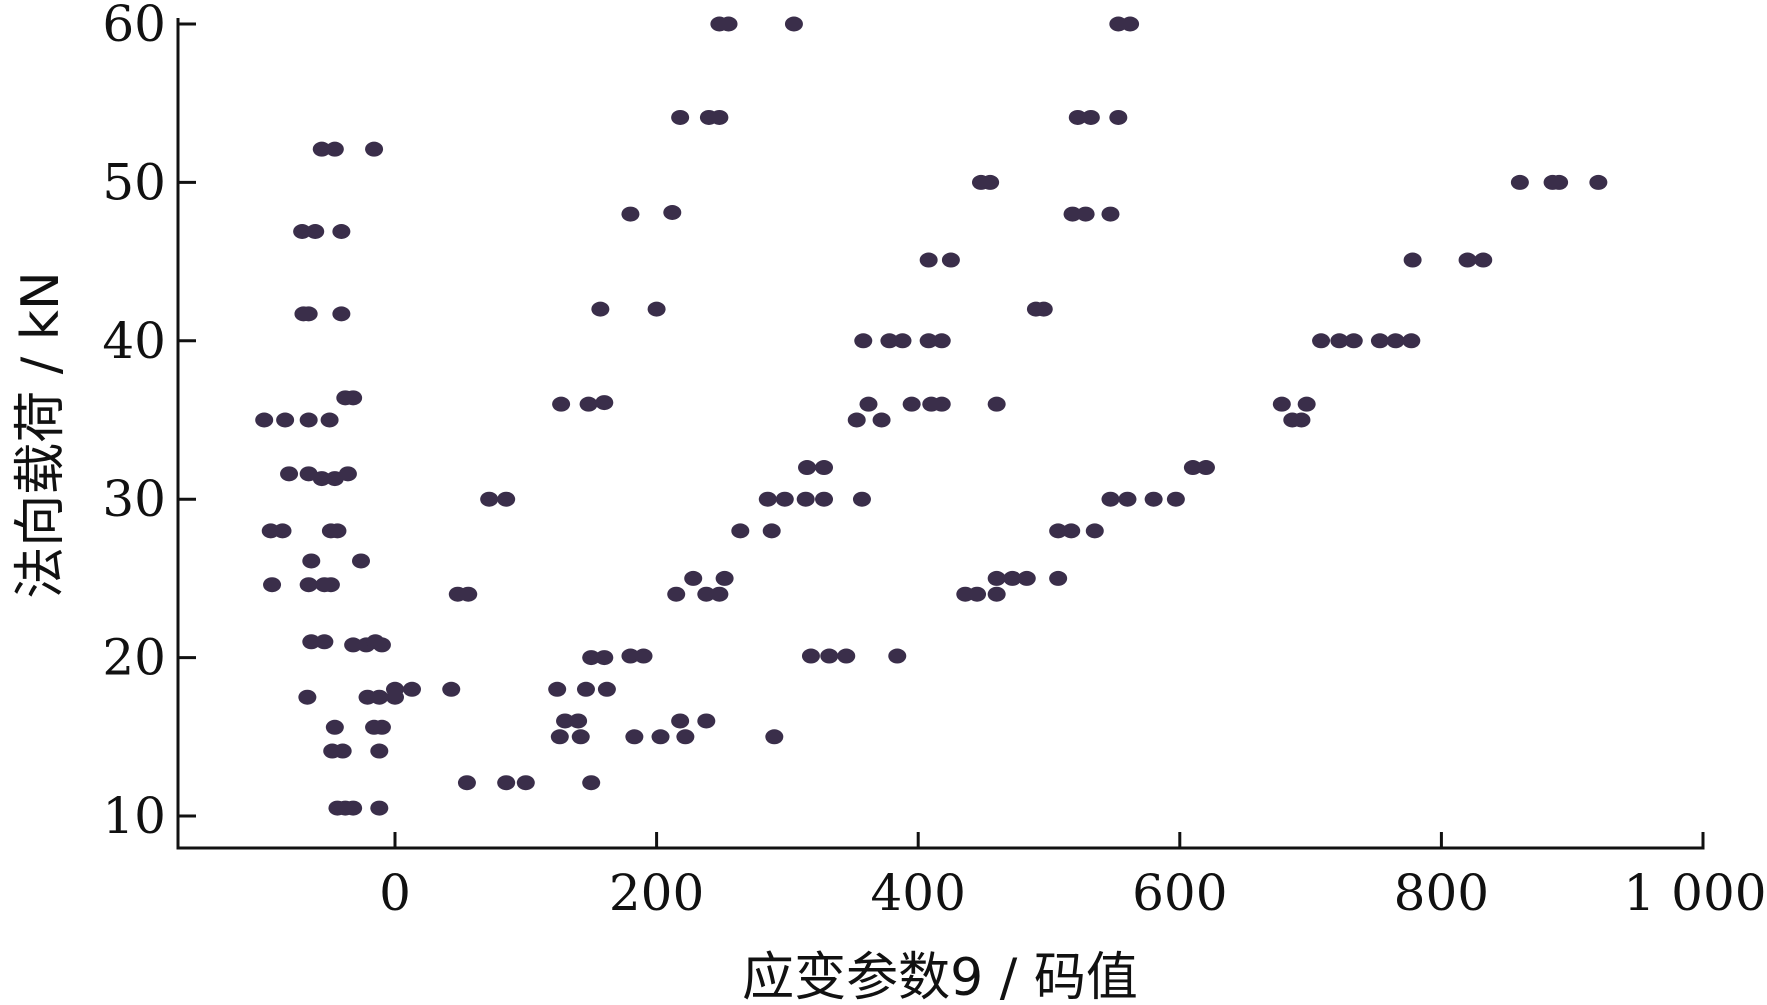 Image resolution: width=1767 pixels, height=1005 pixels. I want to click on x-tick-label: 600, so click(1179, 893).